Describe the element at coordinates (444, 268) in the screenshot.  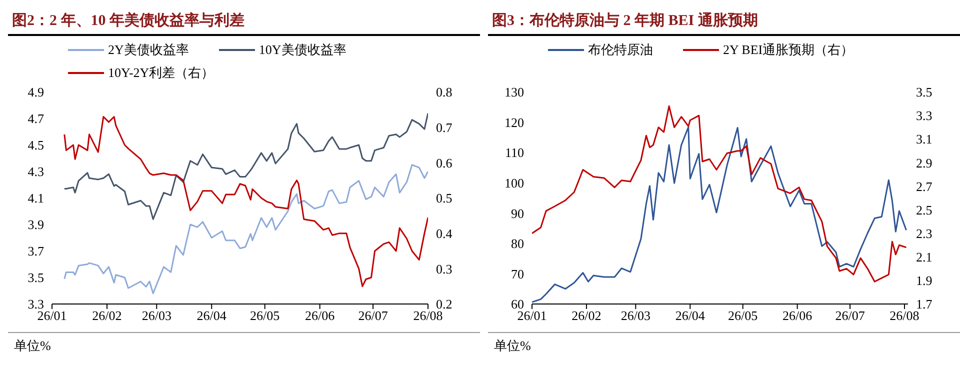
I see `y2-tick-label: 0.3` at that location.